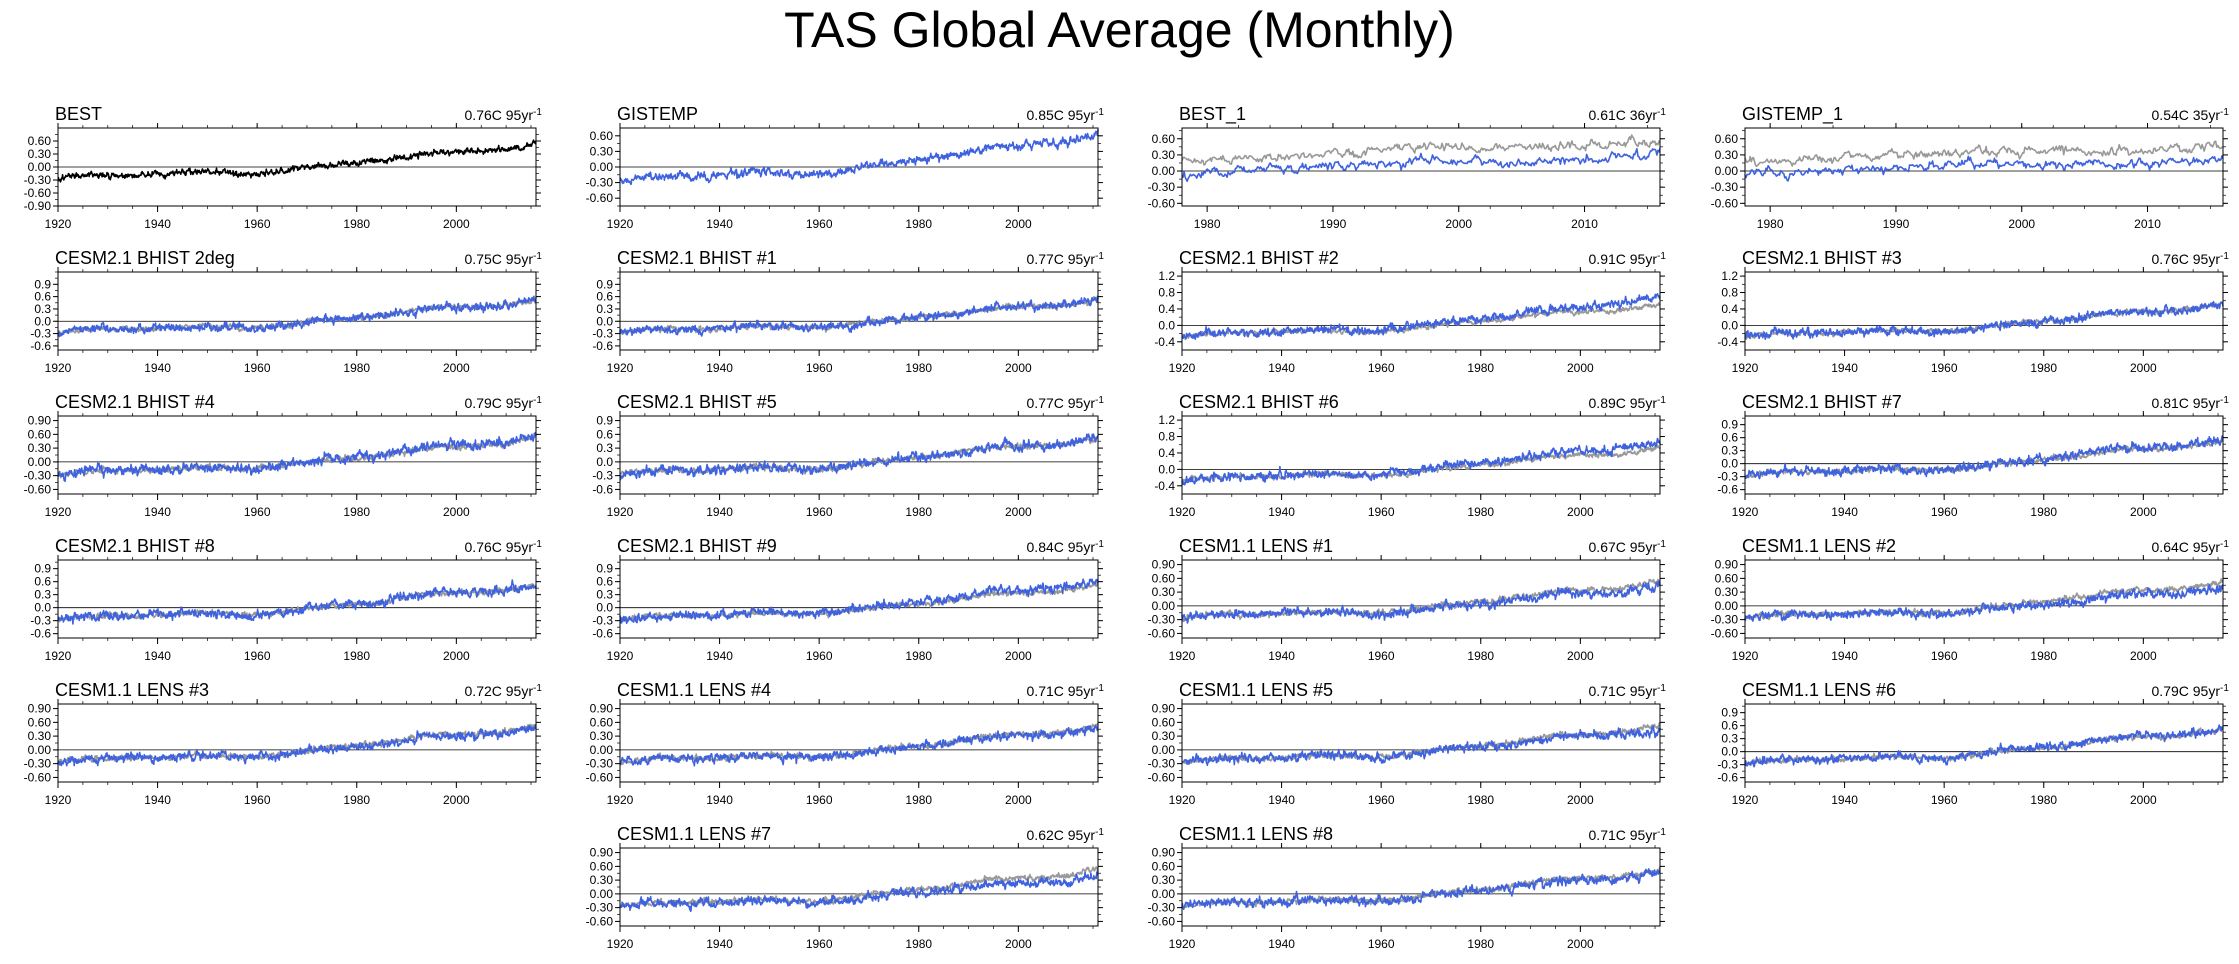 The width and height of the screenshot is (2239, 964). What do you see at coordinates (499, 403) in the screenshot?
I see `trend-label: 0.79C 95yr` at bounding box center [499, 403].